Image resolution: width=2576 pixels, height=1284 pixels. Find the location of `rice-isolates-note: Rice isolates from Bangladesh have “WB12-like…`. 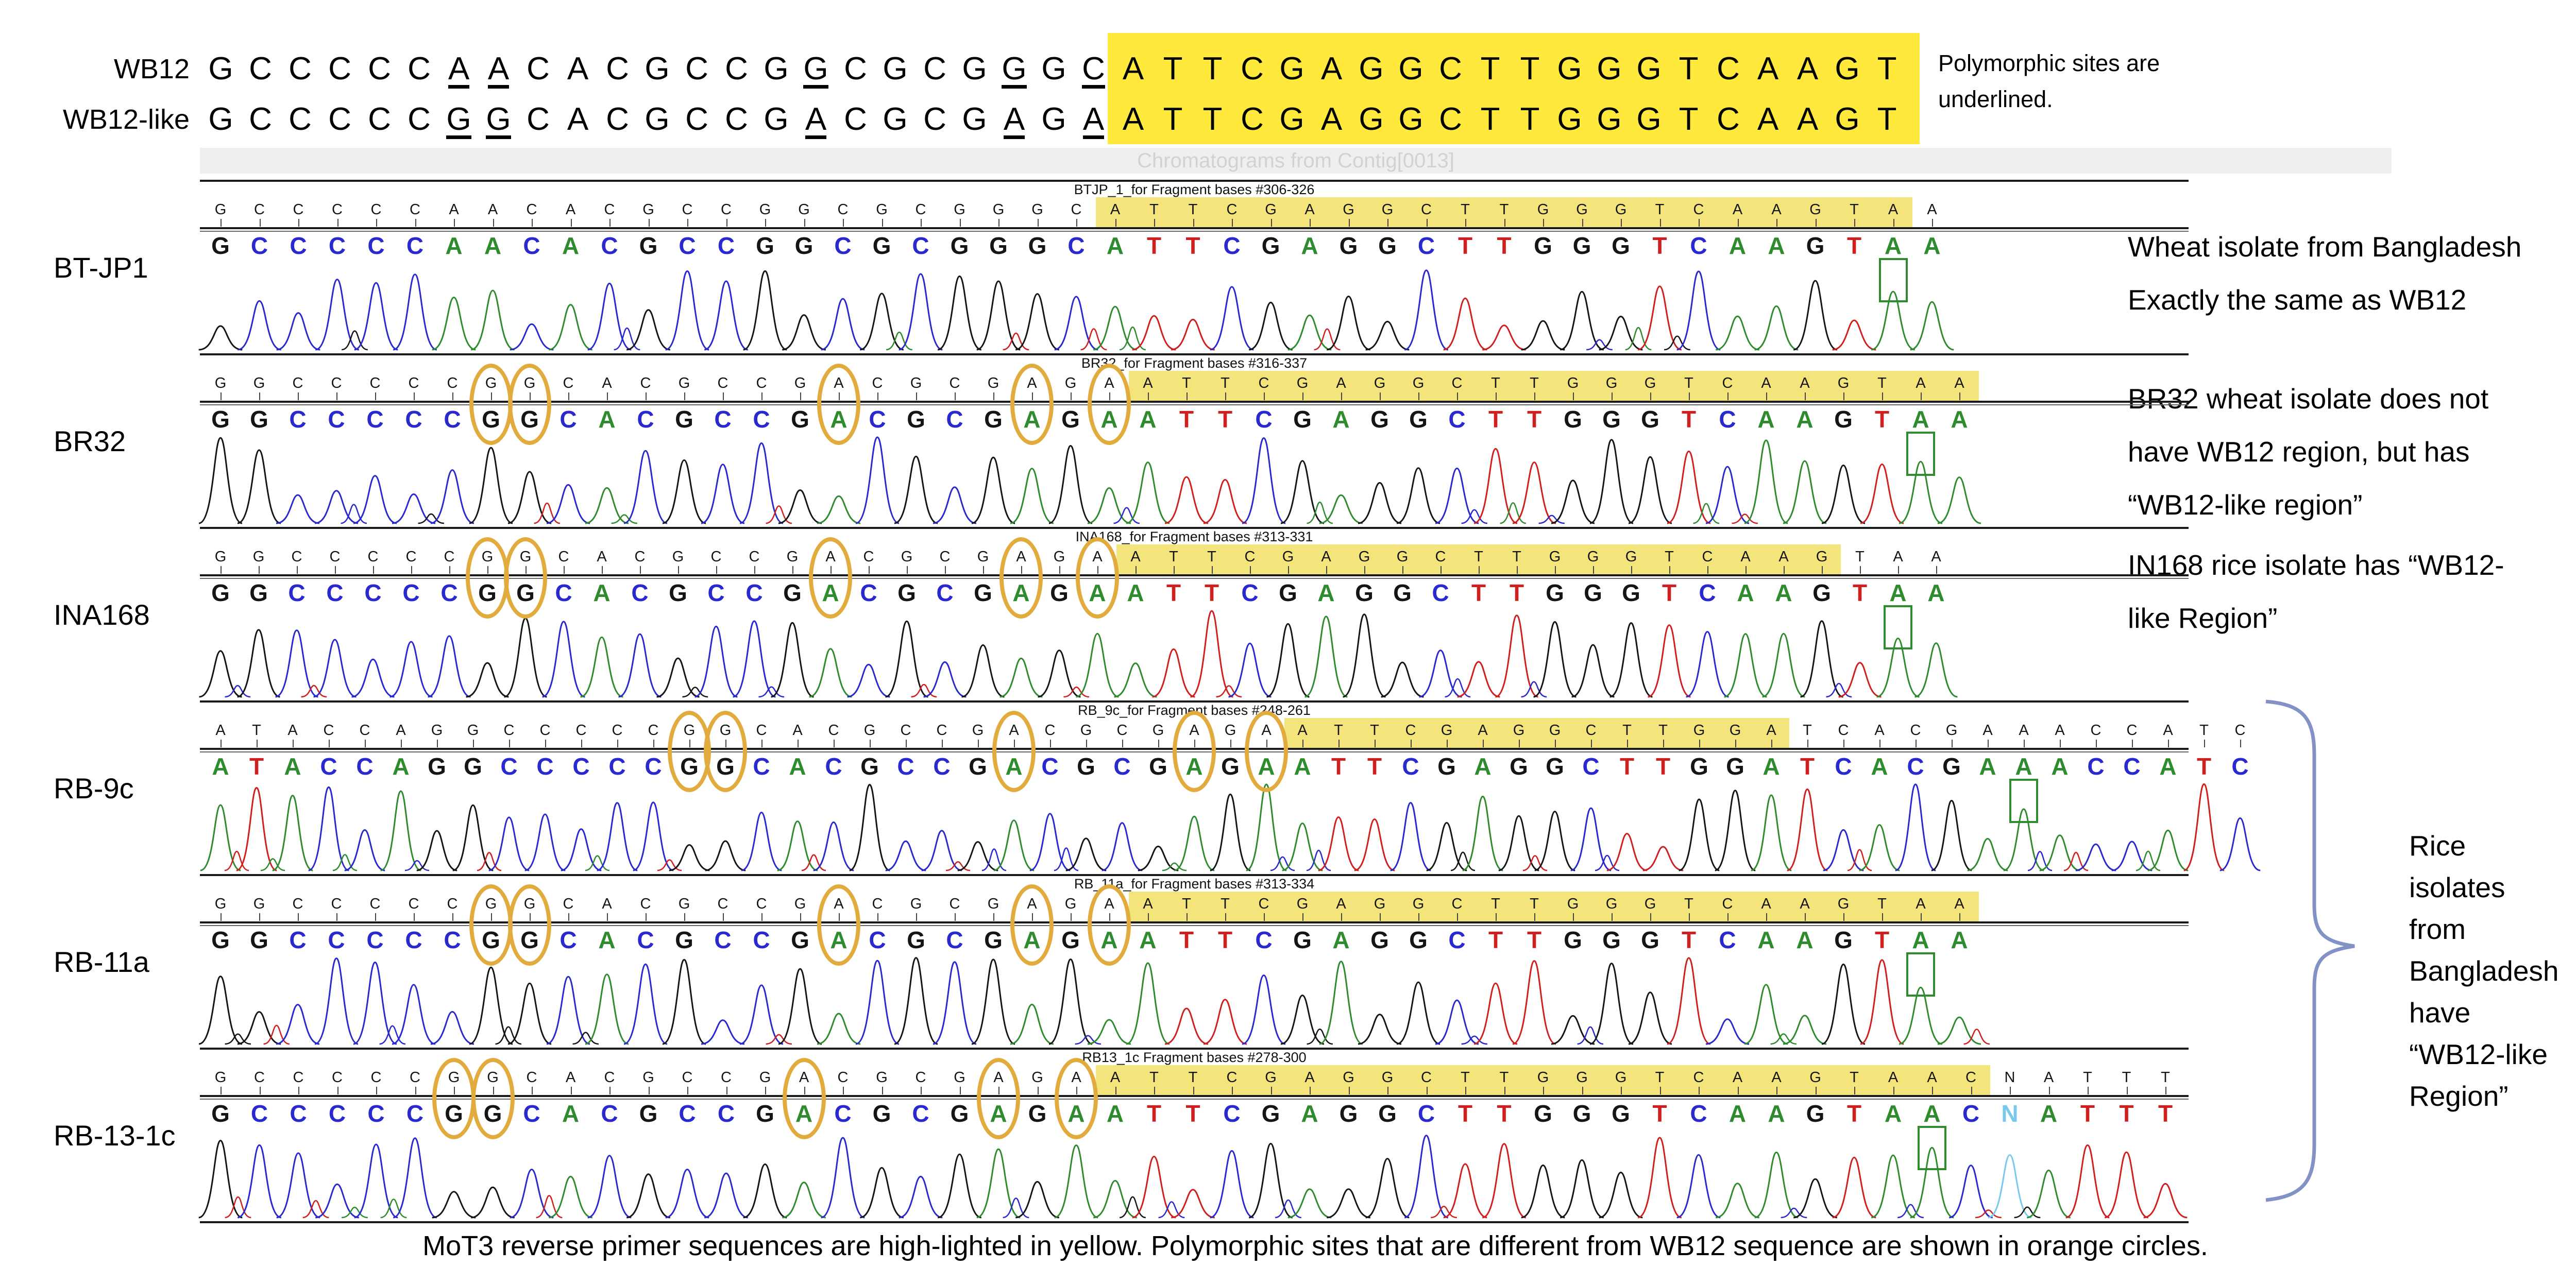

rice-isolates-note: Rice isolates from Bangladesh have “WB12-like… is located at coordinates (2492, 971).